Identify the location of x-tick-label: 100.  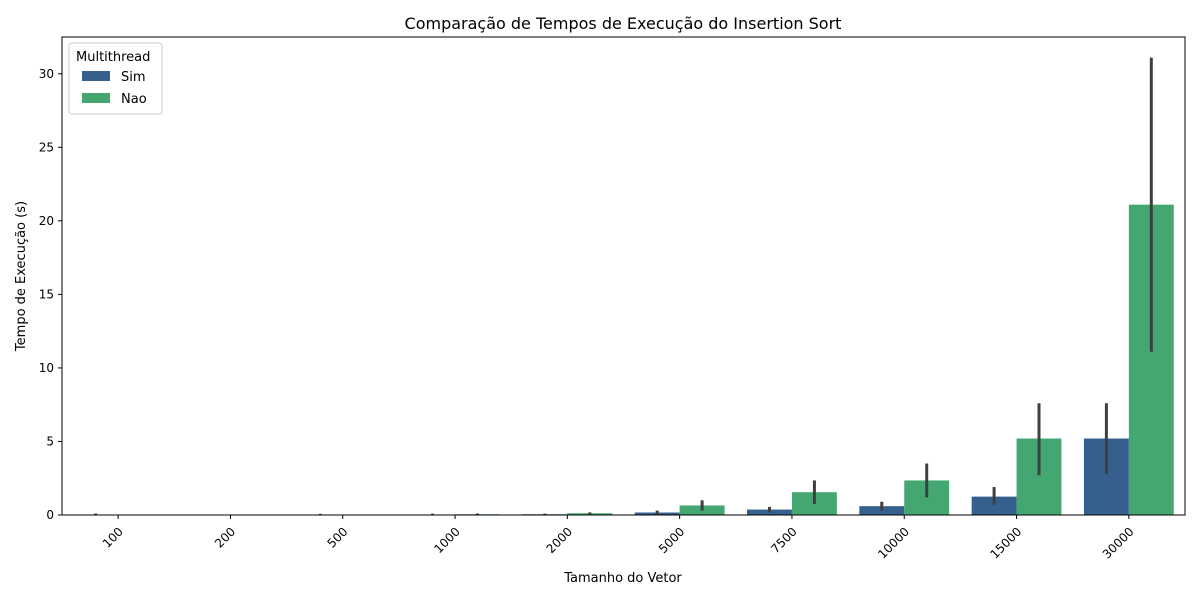
(113, 538).